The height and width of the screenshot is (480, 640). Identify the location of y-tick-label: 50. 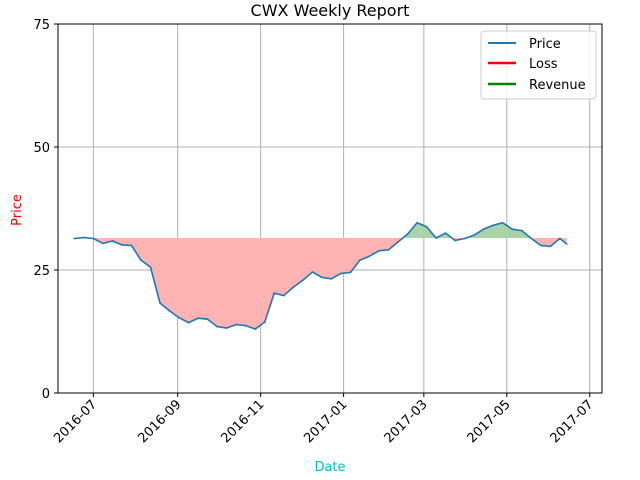
(41, 148).